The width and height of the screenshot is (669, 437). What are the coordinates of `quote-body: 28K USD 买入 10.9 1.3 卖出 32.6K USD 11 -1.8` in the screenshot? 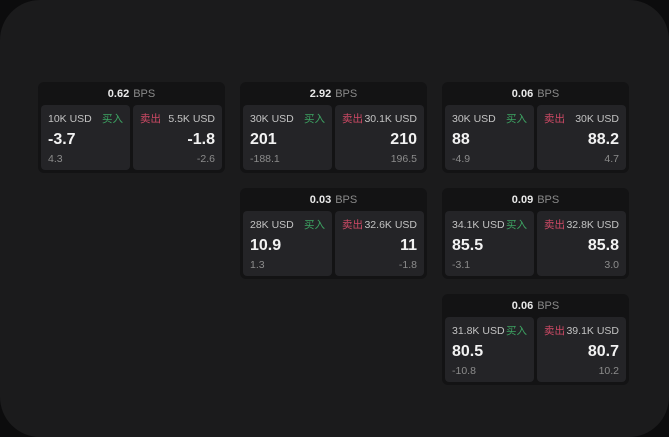 It's located at (333, 245).